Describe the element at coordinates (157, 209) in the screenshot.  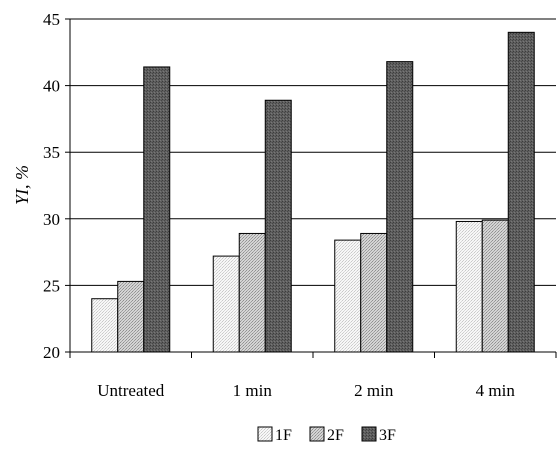
I see `bar-3f-untreated` at that location.